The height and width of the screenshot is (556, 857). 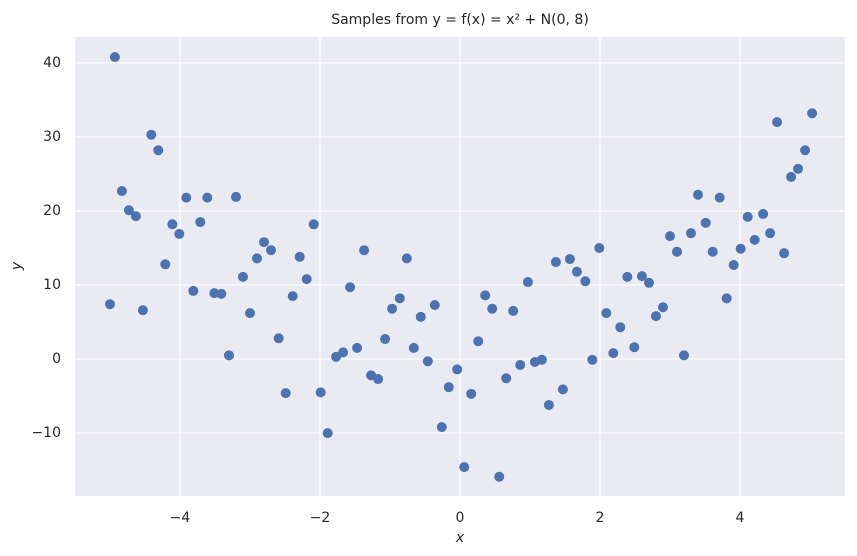 I want to click on x-tick-label: −2, so click(x=320, y=518).